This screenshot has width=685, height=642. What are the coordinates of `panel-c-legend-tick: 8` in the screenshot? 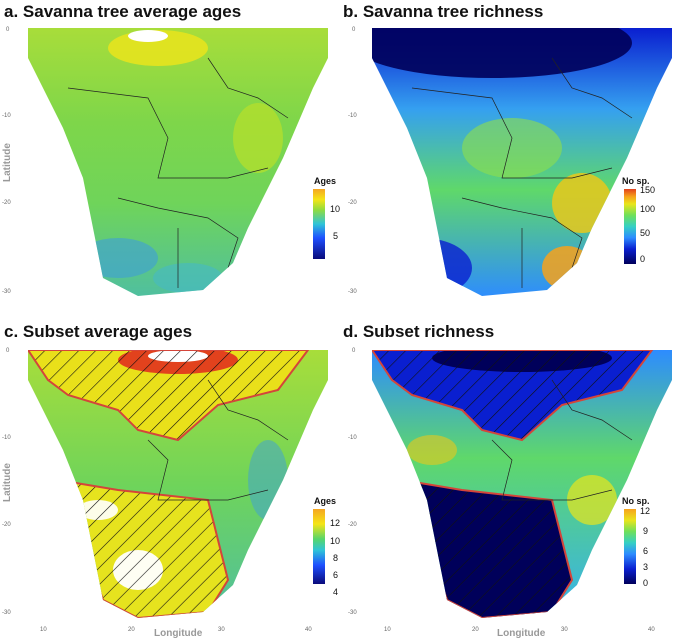 It's located at (336, 558).